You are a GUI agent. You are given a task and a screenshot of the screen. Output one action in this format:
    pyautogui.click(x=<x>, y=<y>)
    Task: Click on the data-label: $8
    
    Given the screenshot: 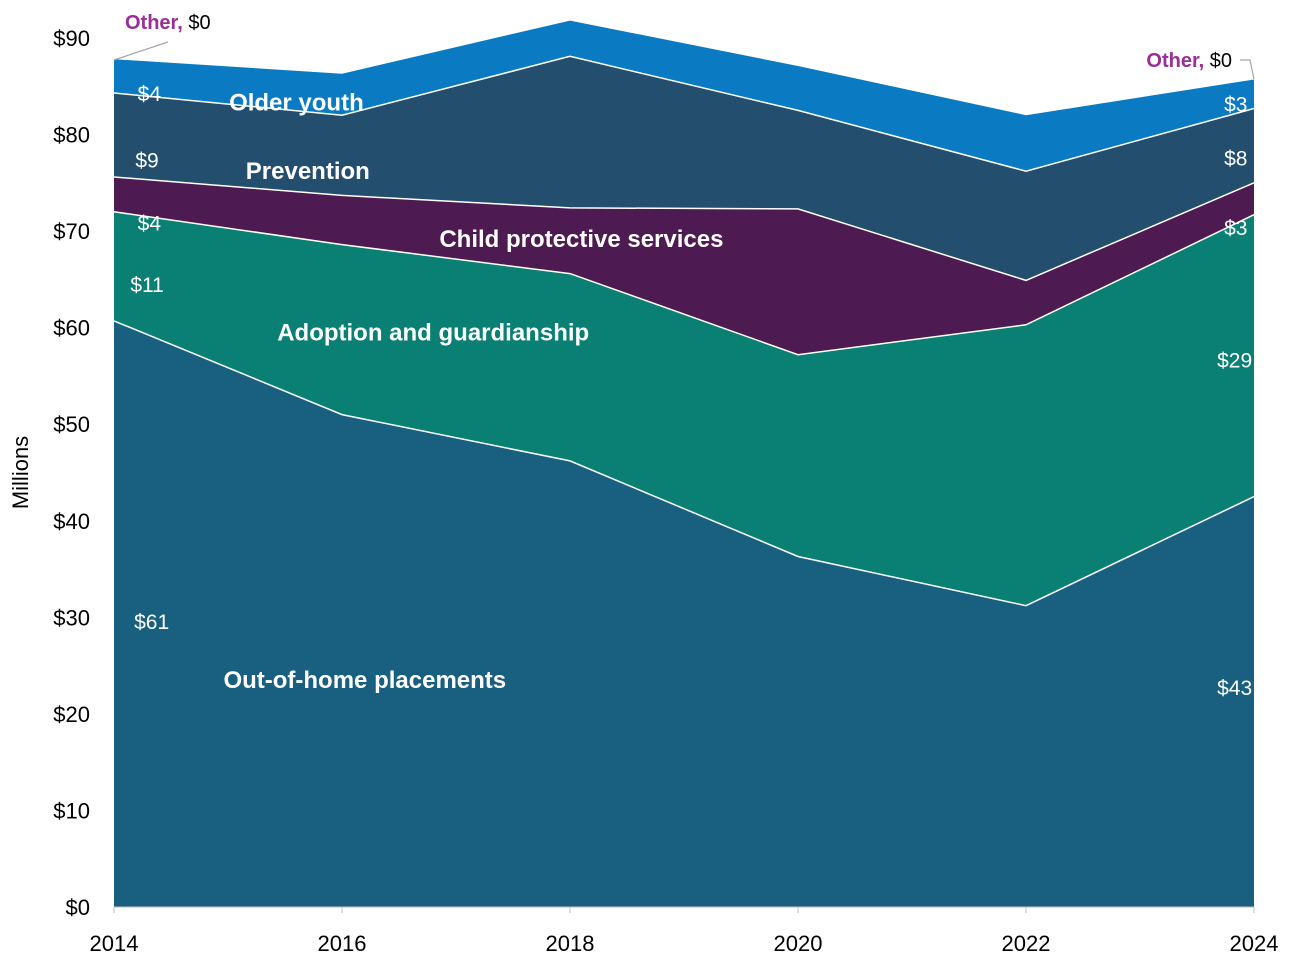 What is the action you would take?
    pyautogui.click(x=1235, y=159)
    